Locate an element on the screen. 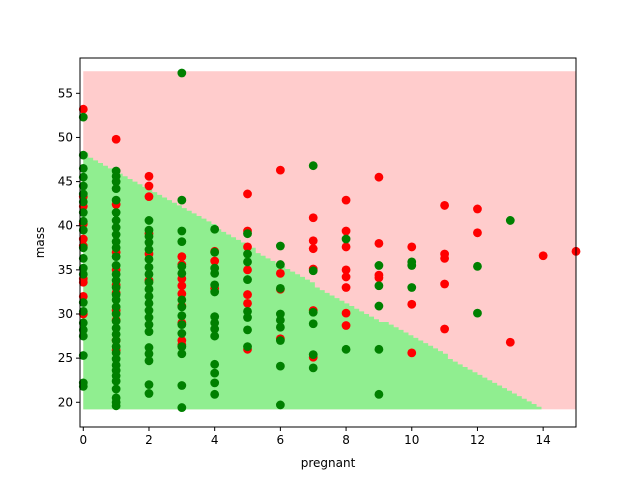 The image size is (640, 480). x-axis-ticks: 0 2 4 6 8 10 12 14 is located at coordinates (315, 437).